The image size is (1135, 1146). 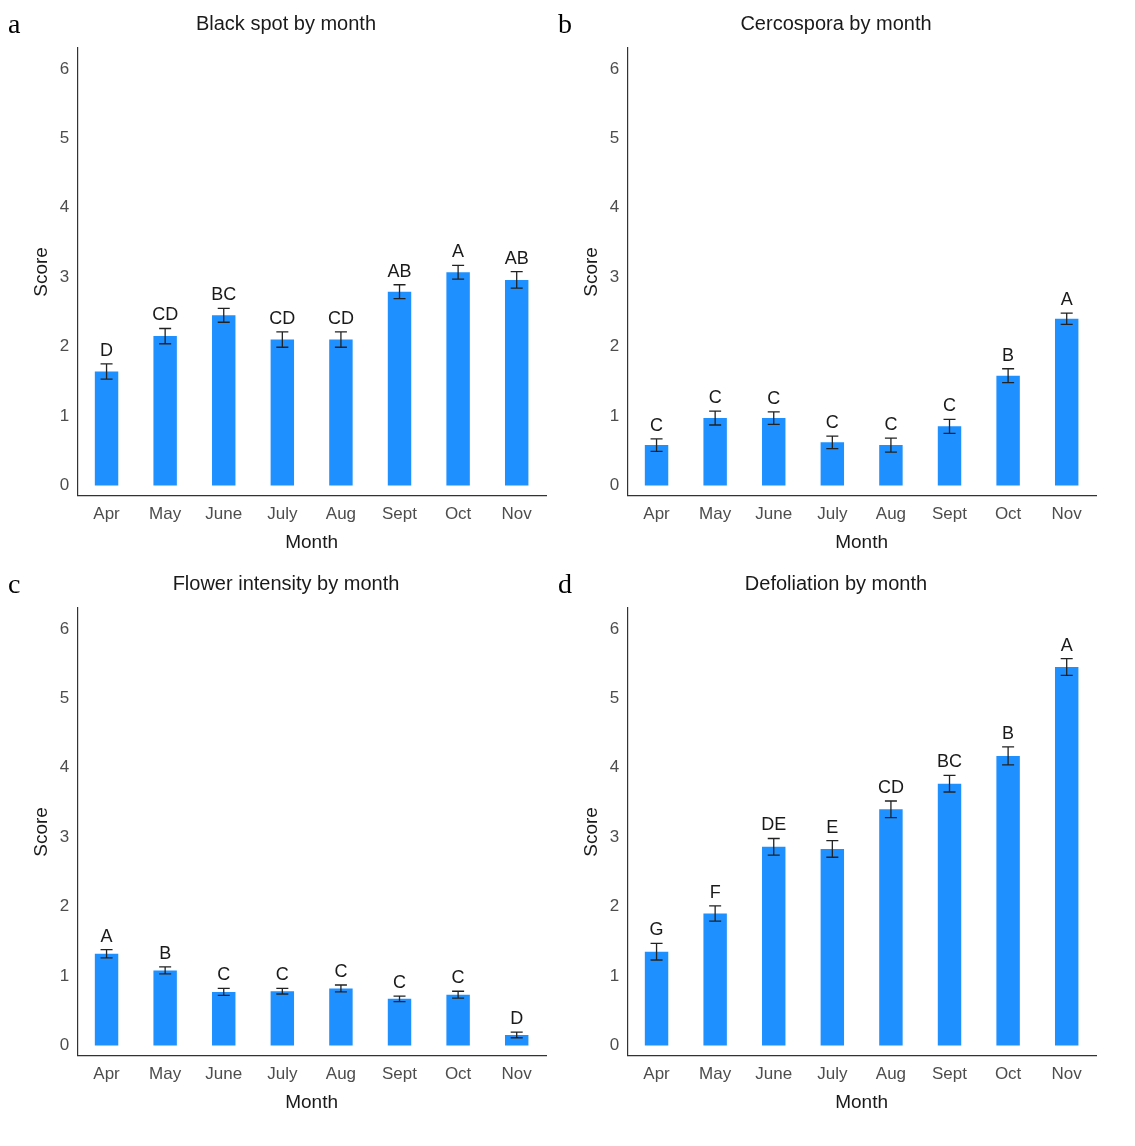 I want to click on chart-title: Black spot by month, so click(x=286, y=22).